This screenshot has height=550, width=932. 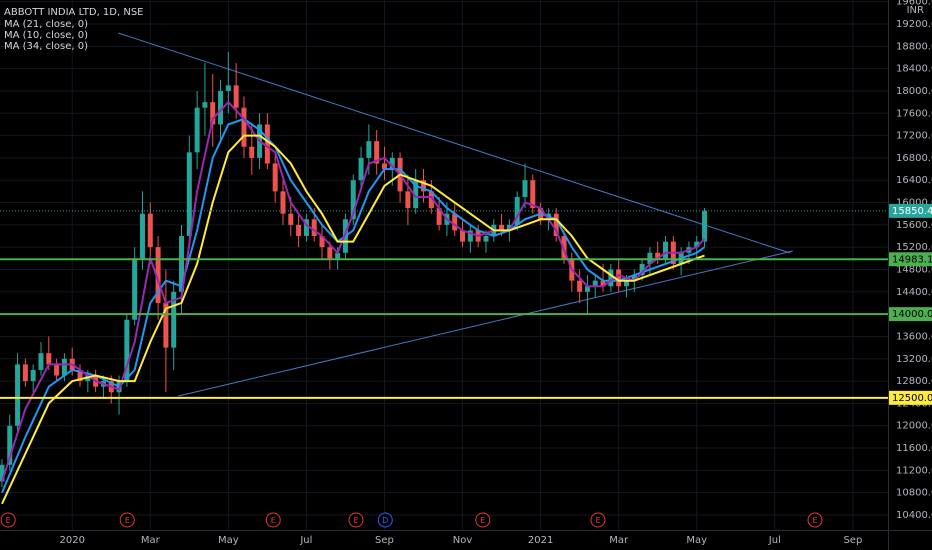 What do you see at coordinates (914, 426) in the screenshot?
I see `y-tick-label: 12000.00` at bounding box center [914, 426].